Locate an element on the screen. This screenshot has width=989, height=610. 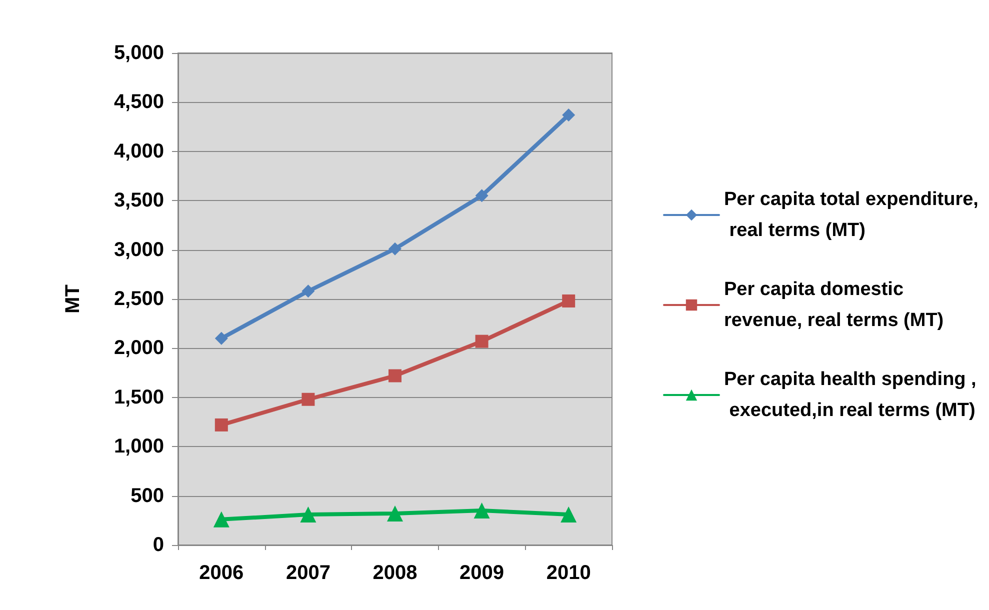
y-tick-label: 2,000 is located at coordinates (139, 348).